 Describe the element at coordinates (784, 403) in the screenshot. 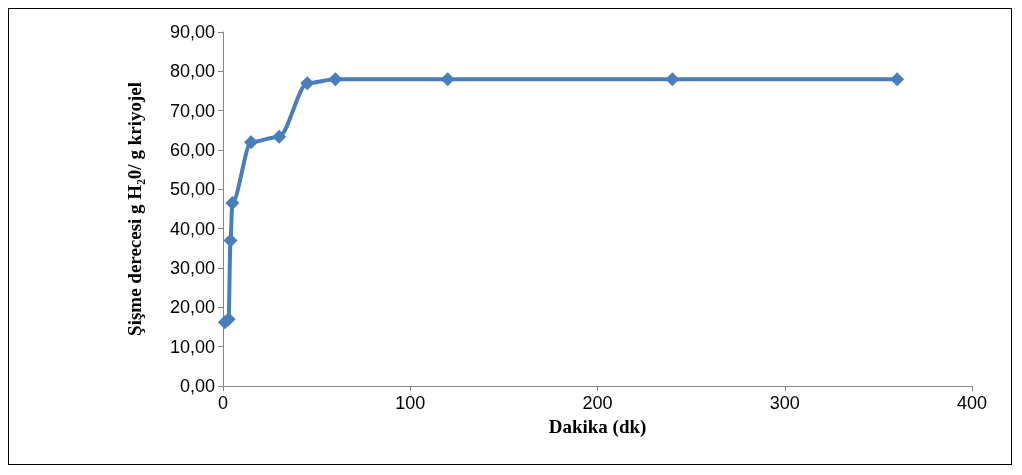

I see `x-tick-label: 300` at that location.